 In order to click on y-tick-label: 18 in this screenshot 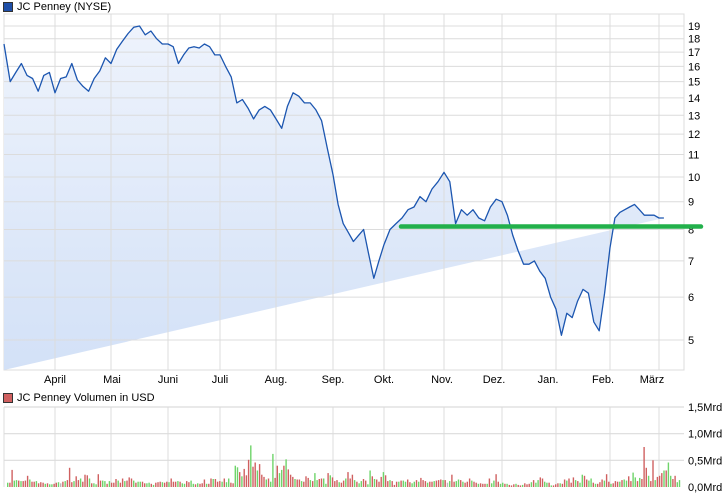, I will do `click(694, 40)`.